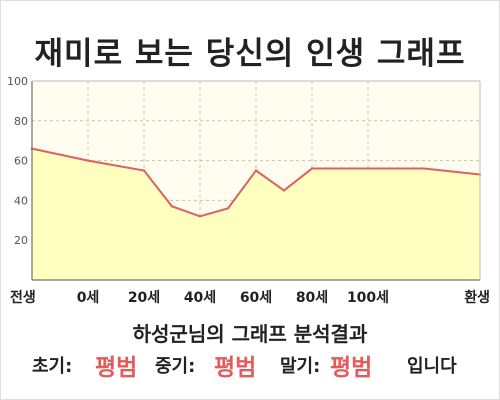 The width and height of the screenshot is (500, 400). I want to click on analysis-result: 초기: 평범 중기: 평범 말기: 평범 입니다, so click(250, 363).